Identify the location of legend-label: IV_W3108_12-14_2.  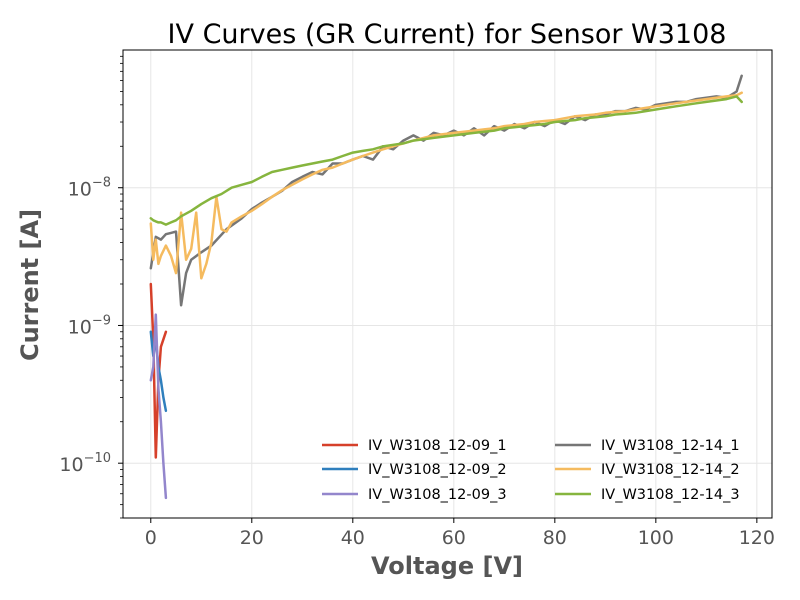
(670, 470).